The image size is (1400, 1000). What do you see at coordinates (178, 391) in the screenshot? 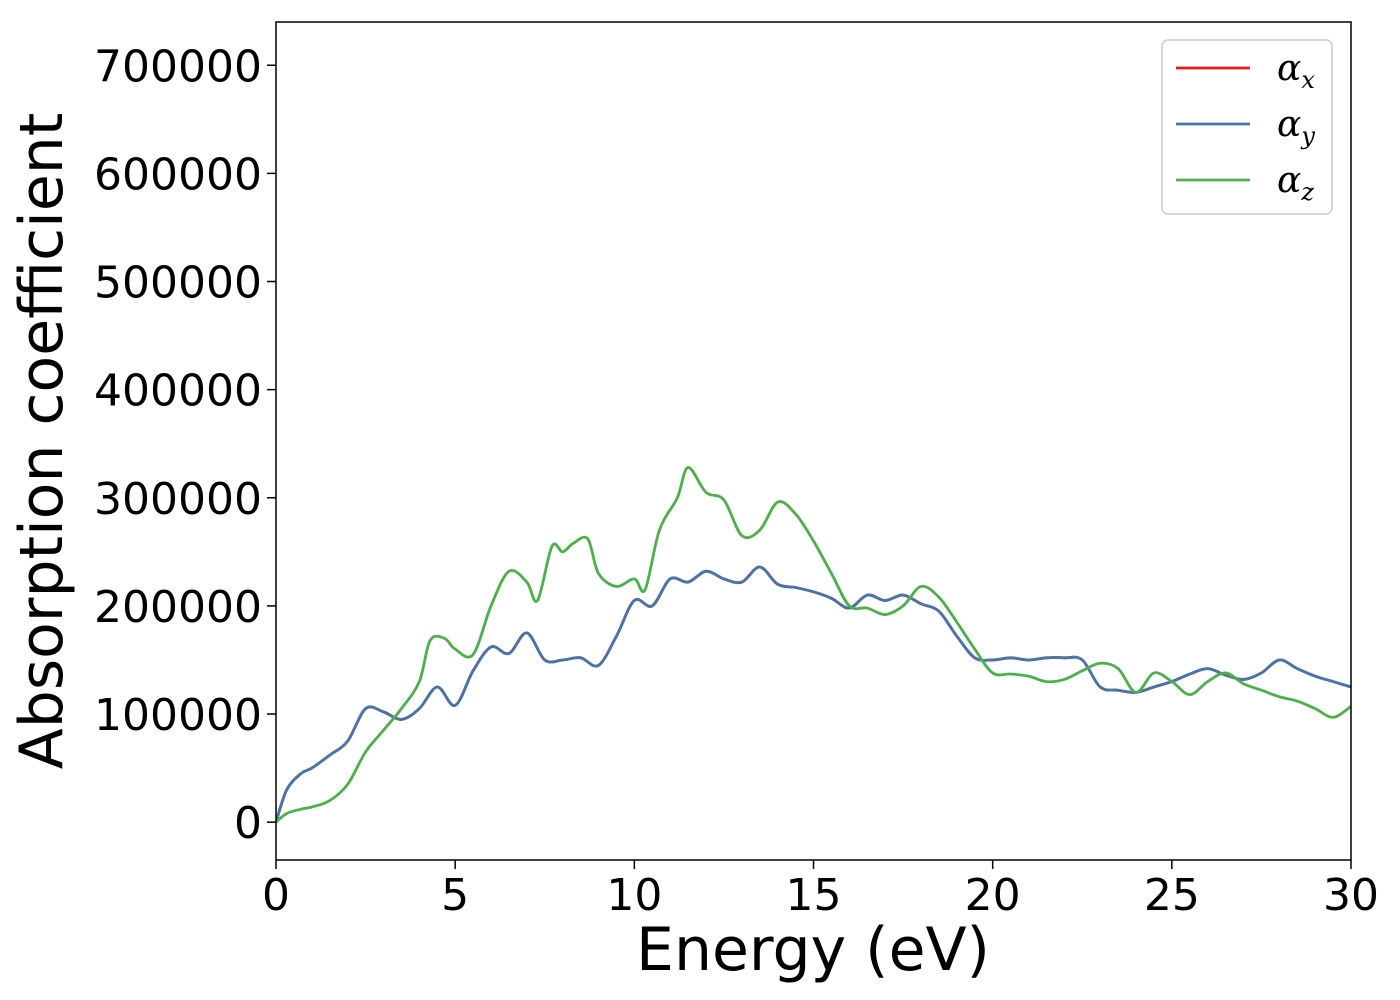
I see `y-tick-label: 400000` at bounding box center [178, 391].